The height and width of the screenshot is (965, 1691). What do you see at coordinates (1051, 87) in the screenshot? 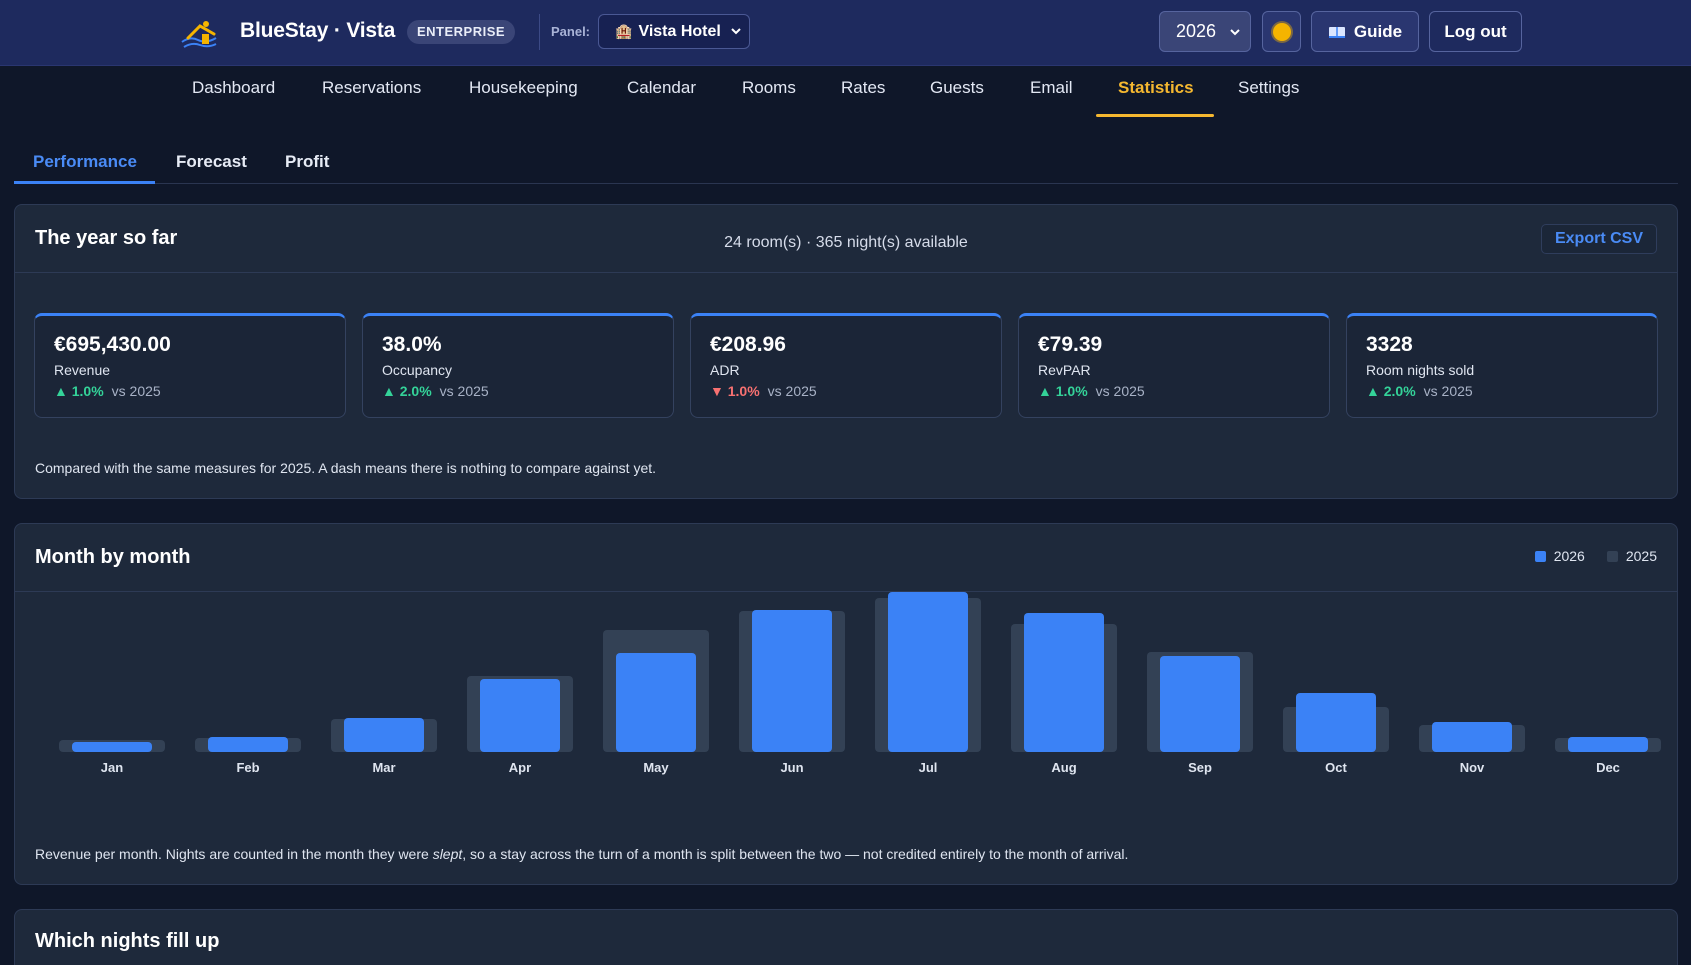
I see `nav-email: Email` at bounding box center [1051, 87].